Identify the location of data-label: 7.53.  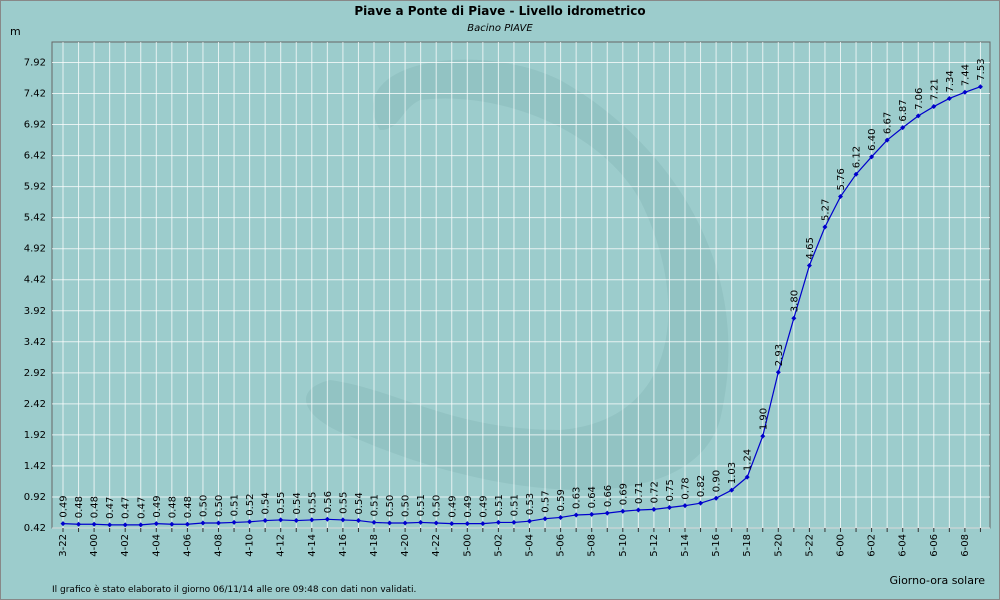
(981, 69).